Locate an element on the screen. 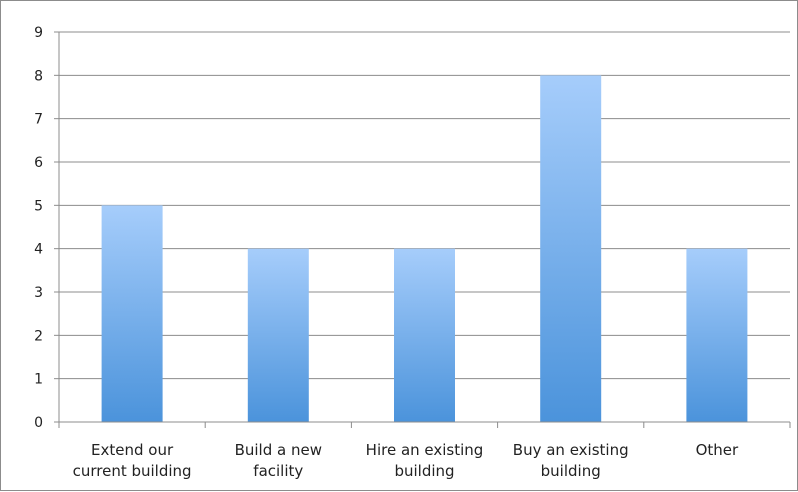  x-category-label: Build a new facility is located at coordinates (278, 460).